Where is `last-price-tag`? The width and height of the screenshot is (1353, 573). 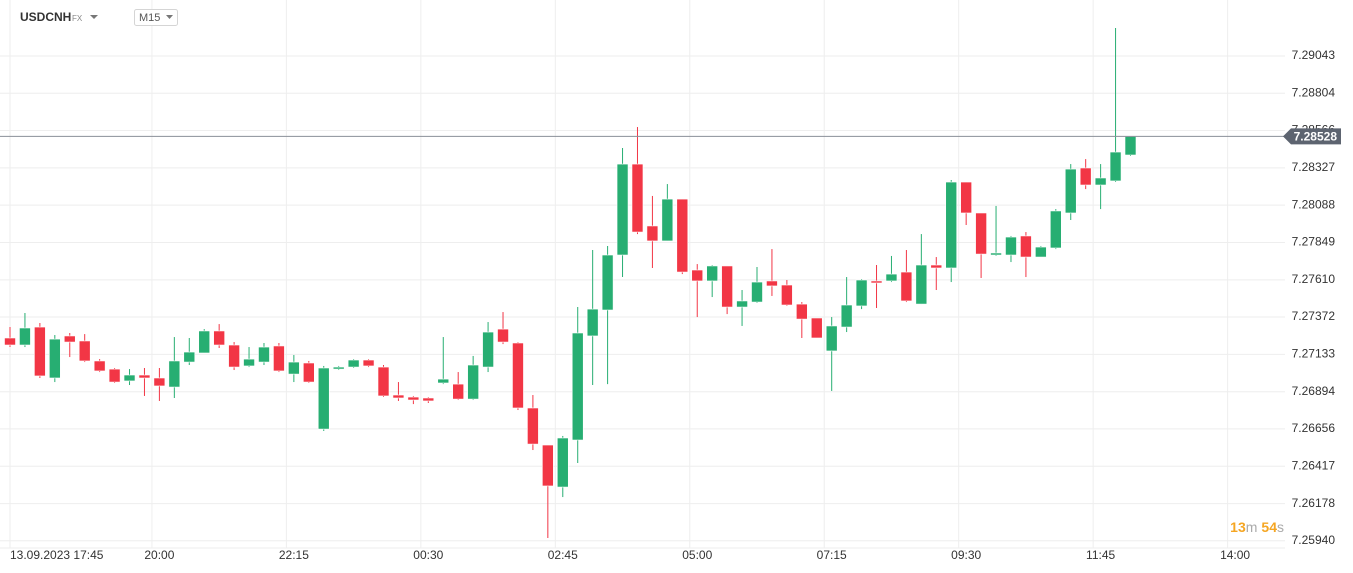
last-price-tag is located at coordinates (1312, 136).